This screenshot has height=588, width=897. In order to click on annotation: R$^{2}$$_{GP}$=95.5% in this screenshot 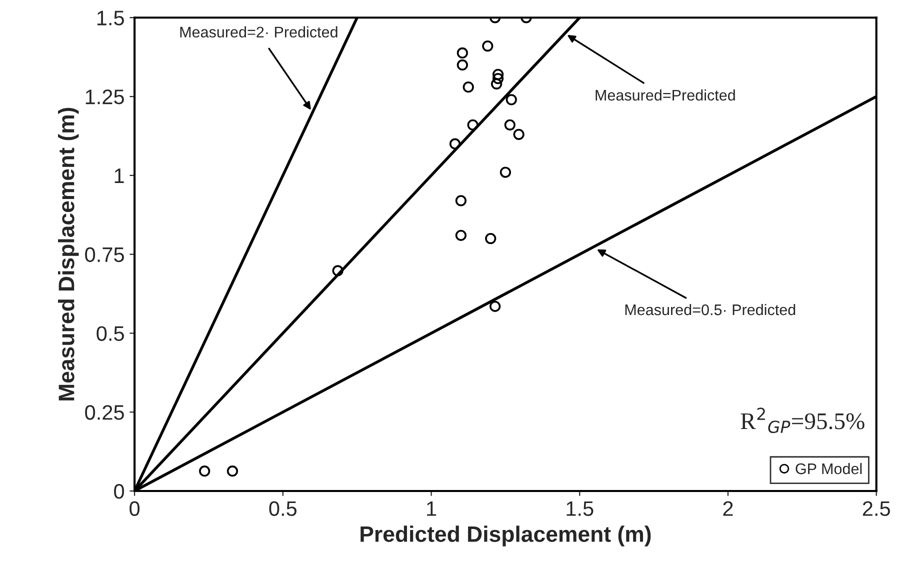, I will do `click(802, 421)`.